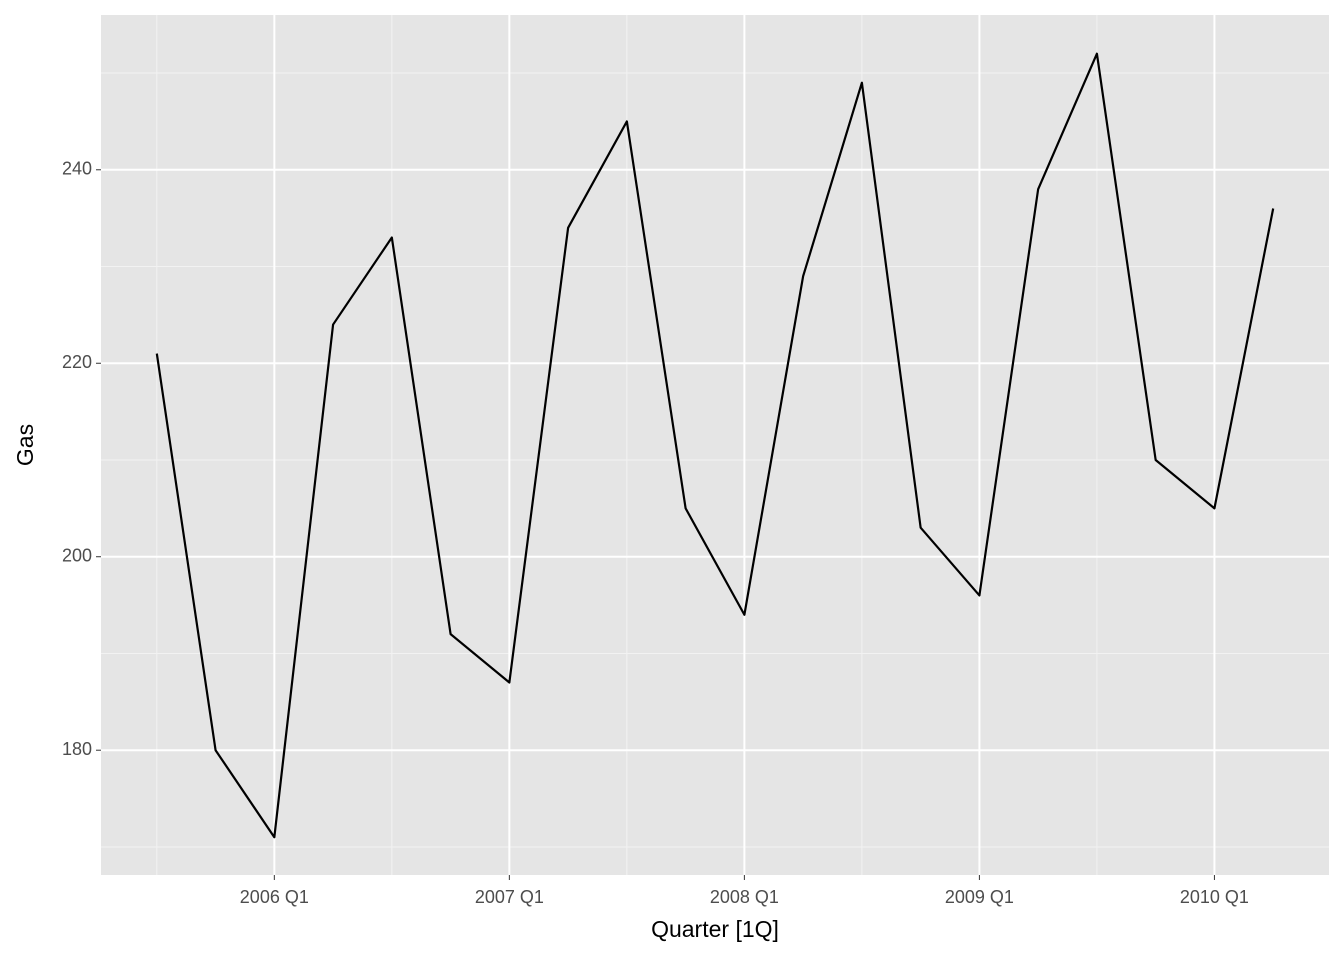 This screenshot has width=1344, height=960. What do you see at coordinates (1214, 897) in the screenshot?
I see `x-tick-label: 2010 Q1` at bounding box center [1214, 897].